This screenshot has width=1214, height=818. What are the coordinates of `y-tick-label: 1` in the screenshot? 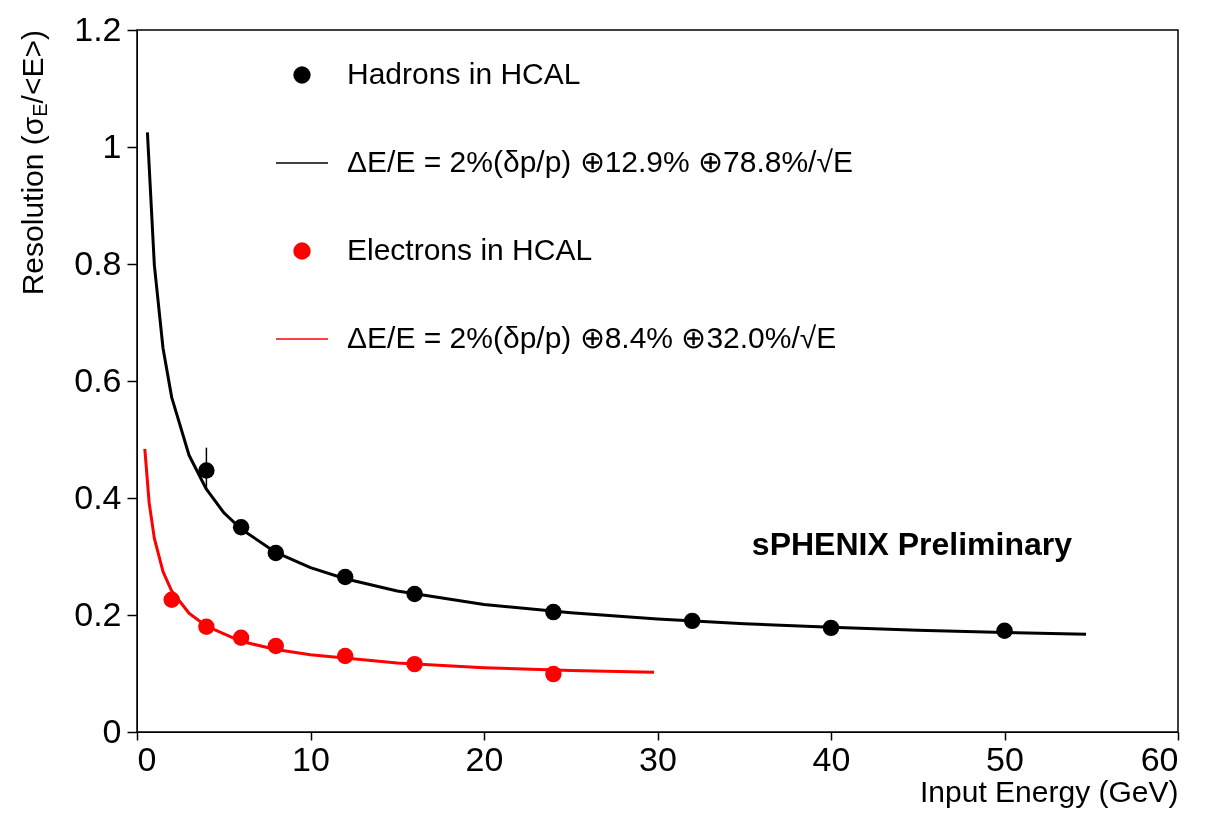 It's located at (112, 145).